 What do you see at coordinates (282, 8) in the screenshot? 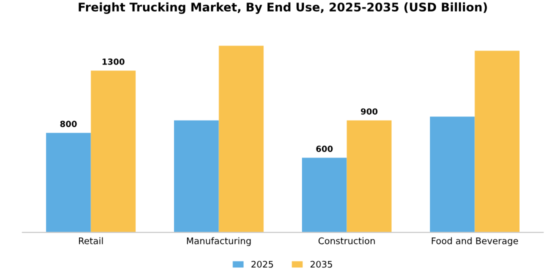
I see `chart-title: Freight Trucking Market, By End Use, 2025-2035 (USD Billion)` at bounding box center [282, 8].